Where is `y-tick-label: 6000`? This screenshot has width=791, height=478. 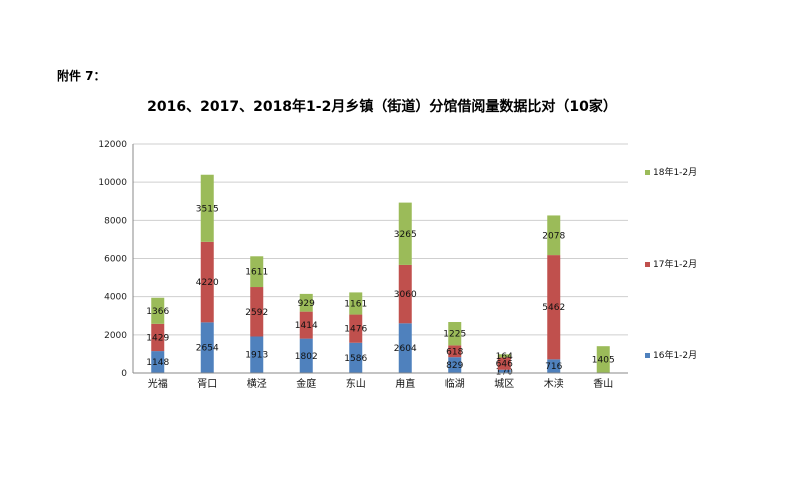
y-tick-label: 6000 is located at coordinates (115, 260).